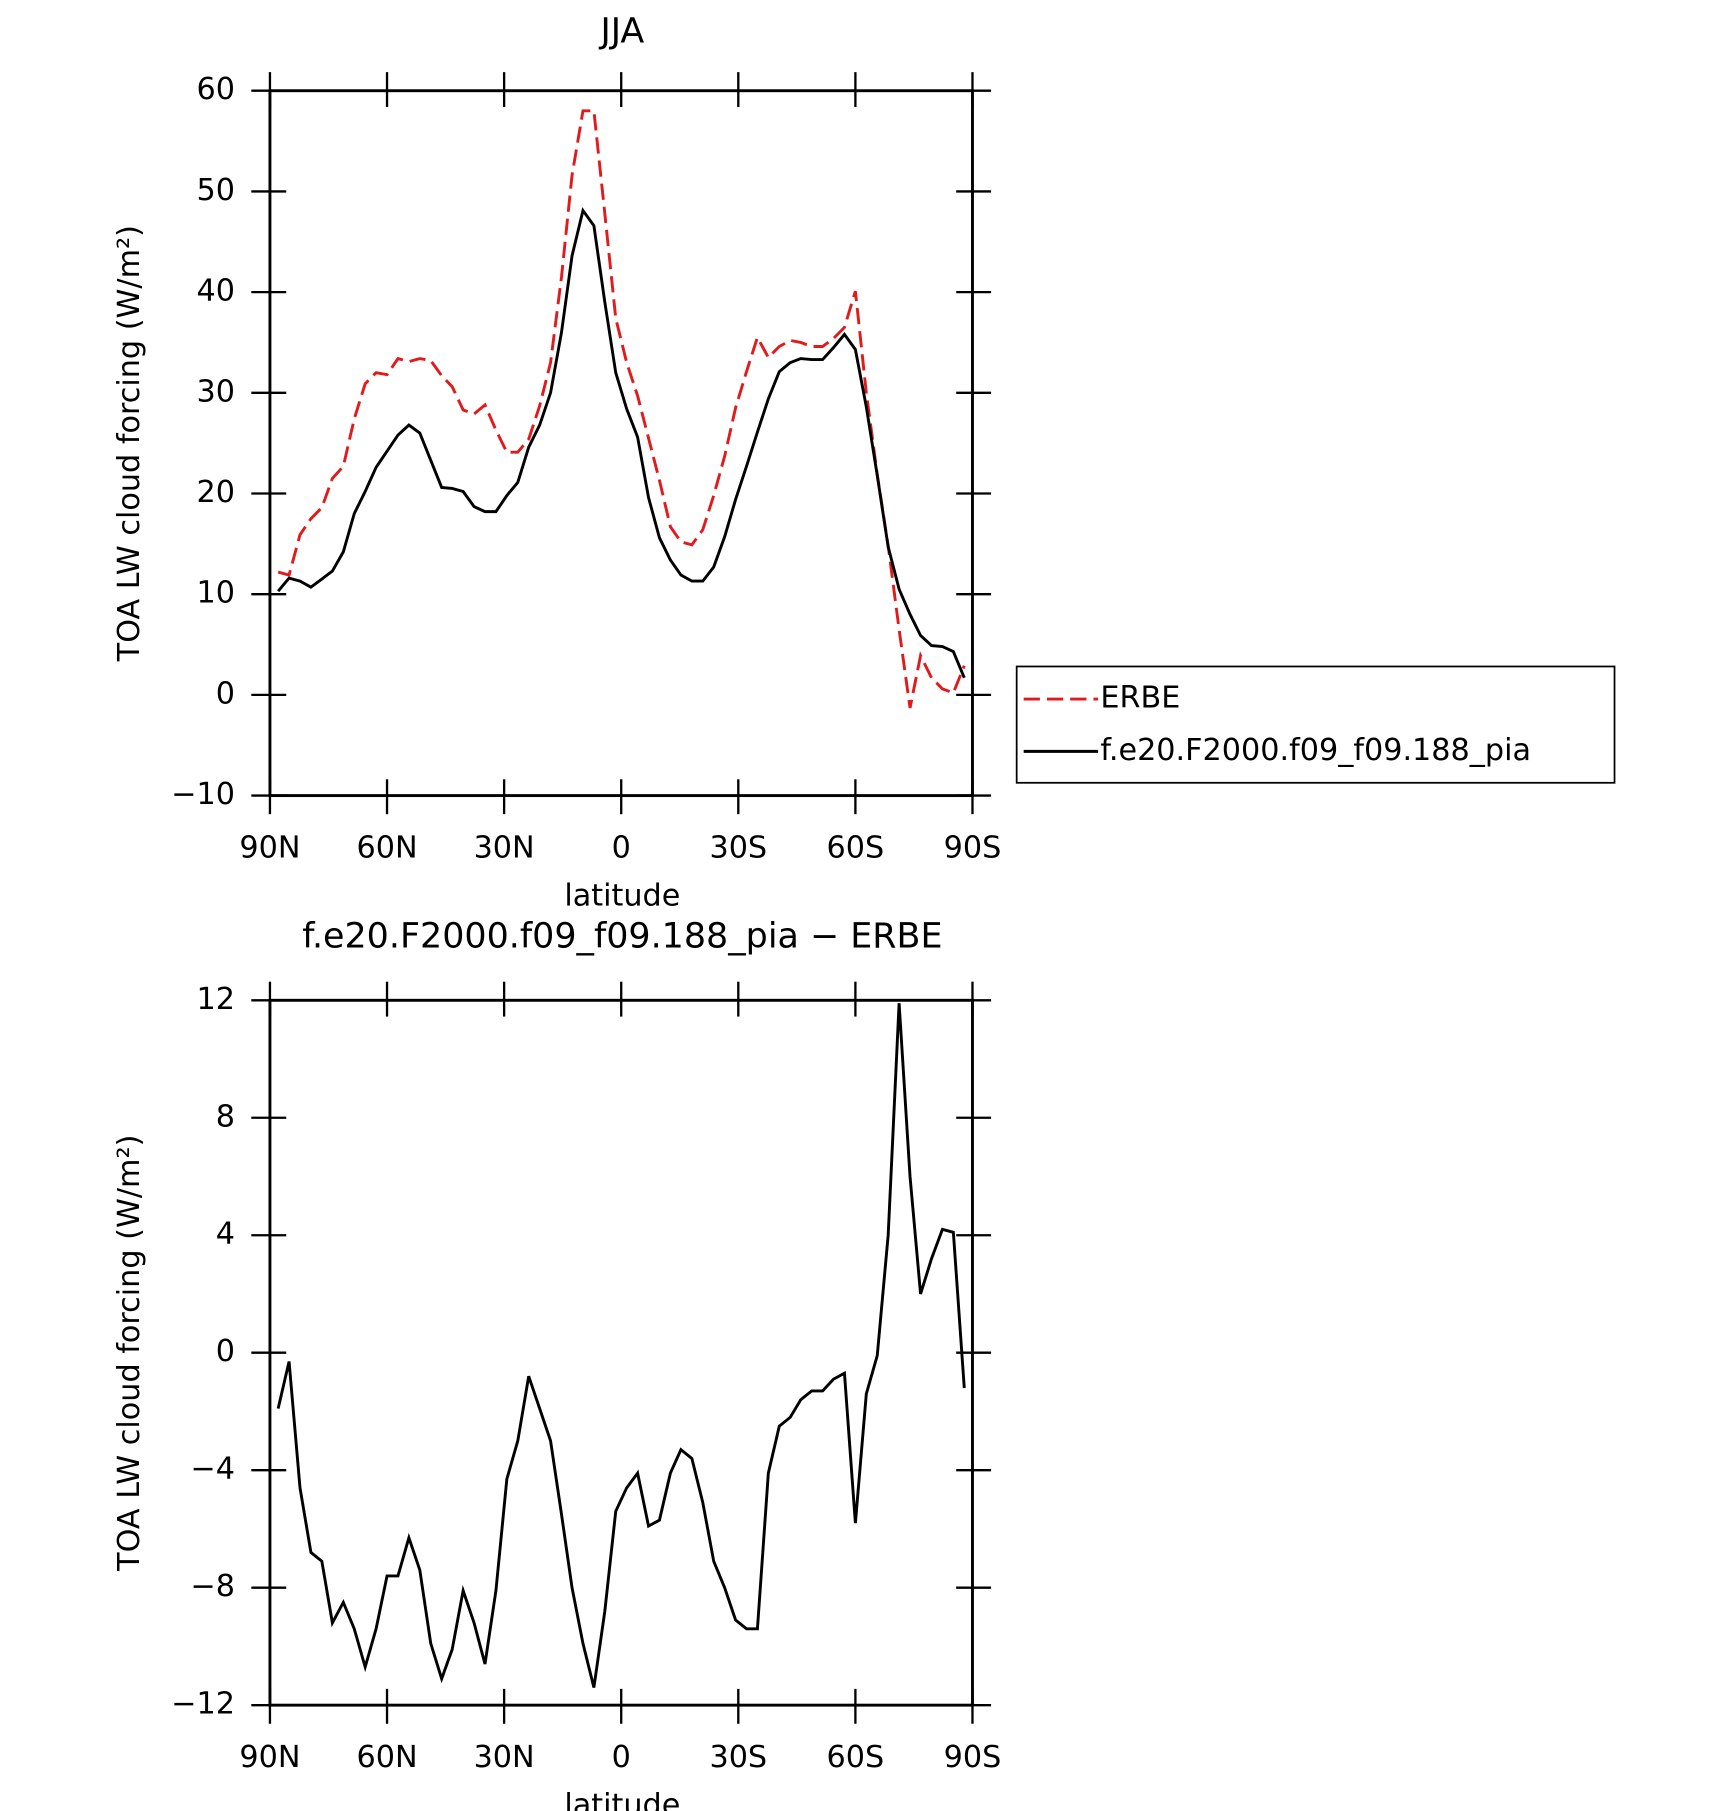  Describe the element at coordinates (622, 936) in the screenshot. I see `chart-title: f.e20.F2000.f09_f09.188_pia − ERBE` at that location.